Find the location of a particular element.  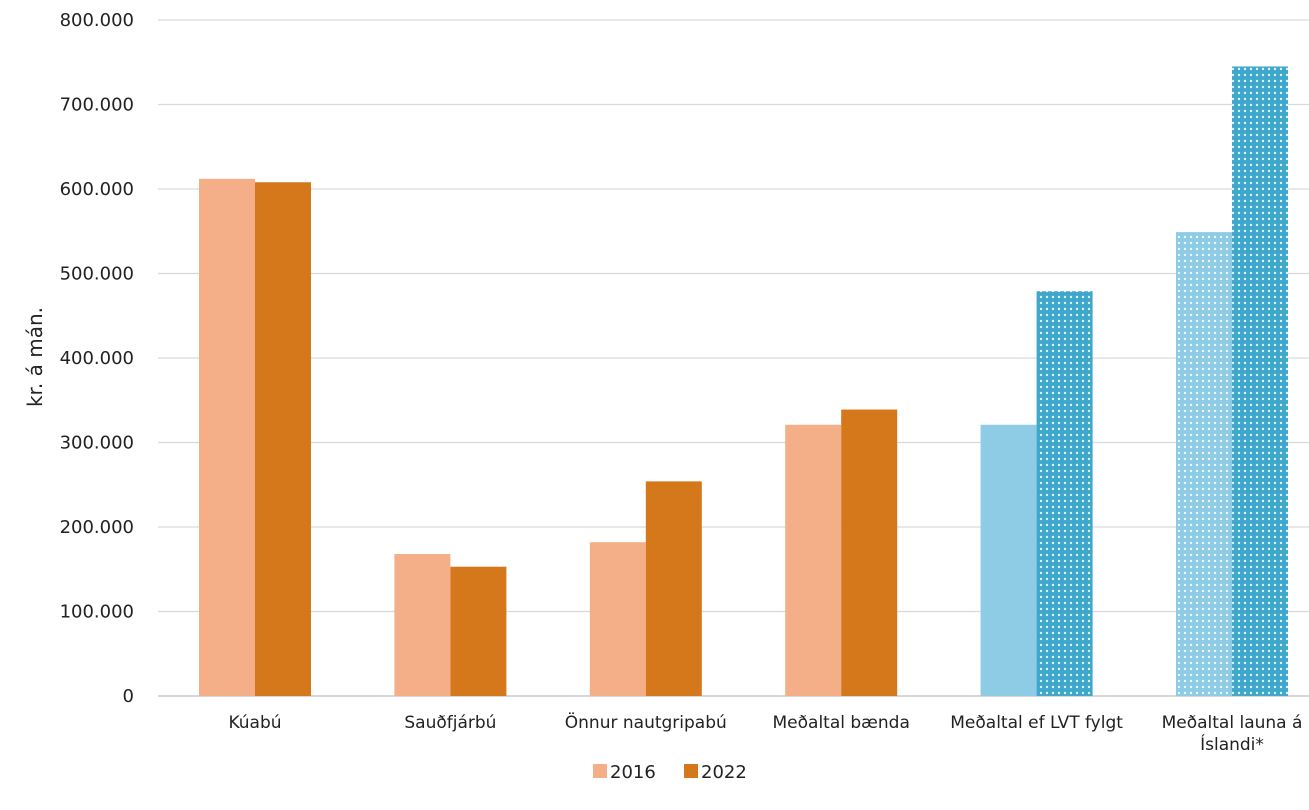

x-category-label: Önnur nautgripabú is located at coordinates (646, 722).